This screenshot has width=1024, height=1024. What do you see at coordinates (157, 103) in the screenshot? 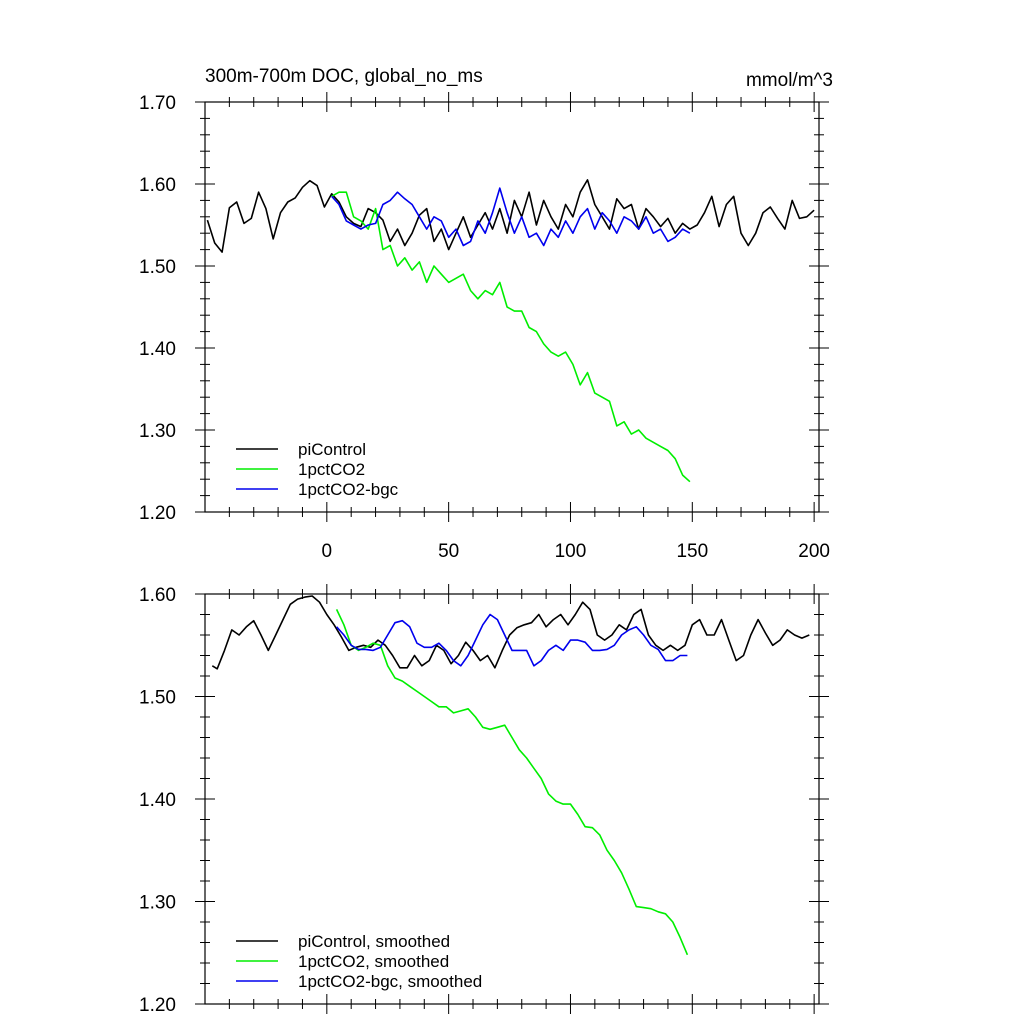
I see `y-tick-label: 1.70` at bounding box center [157, 103].